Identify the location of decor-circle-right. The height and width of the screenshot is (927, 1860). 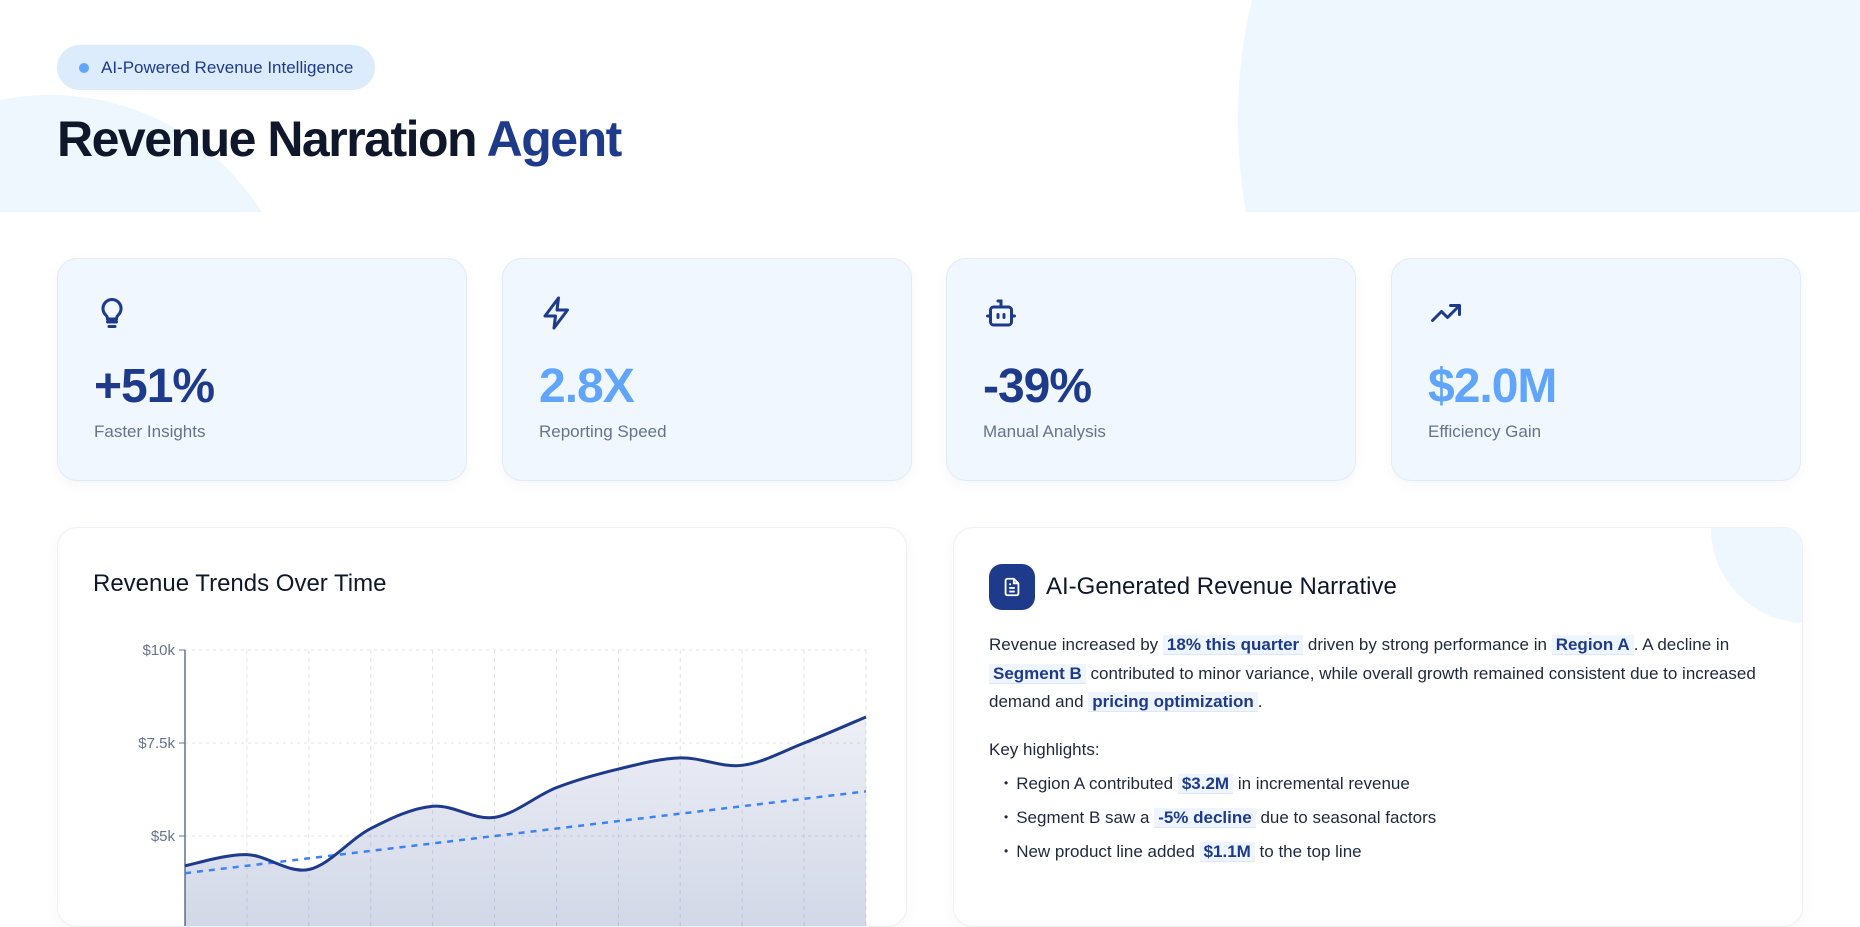
(1549, 106).